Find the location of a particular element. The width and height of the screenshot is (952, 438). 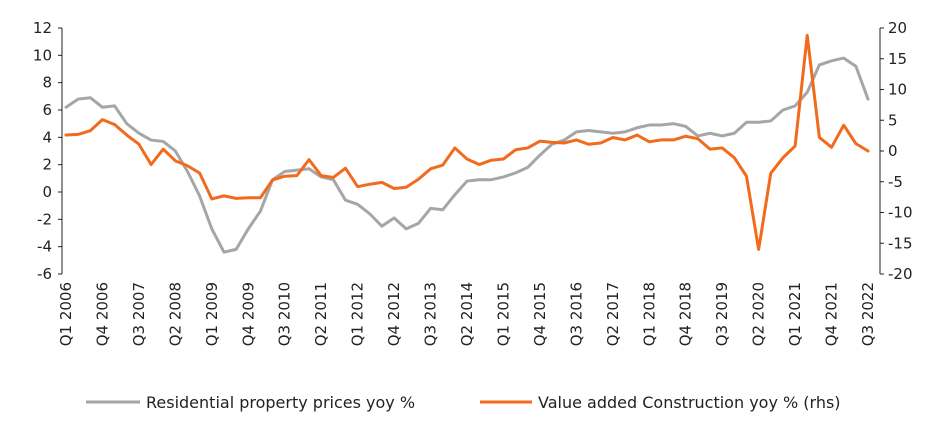

x-tick-label: Q2 2011 is located at coordinates (321, 314).